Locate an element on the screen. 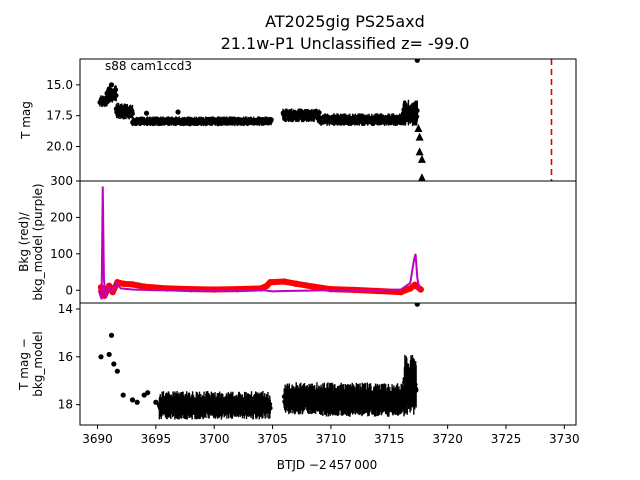 This screenshot has width=640, height=480. y-axis-label: T mag − is located at coordinates (24, 364).